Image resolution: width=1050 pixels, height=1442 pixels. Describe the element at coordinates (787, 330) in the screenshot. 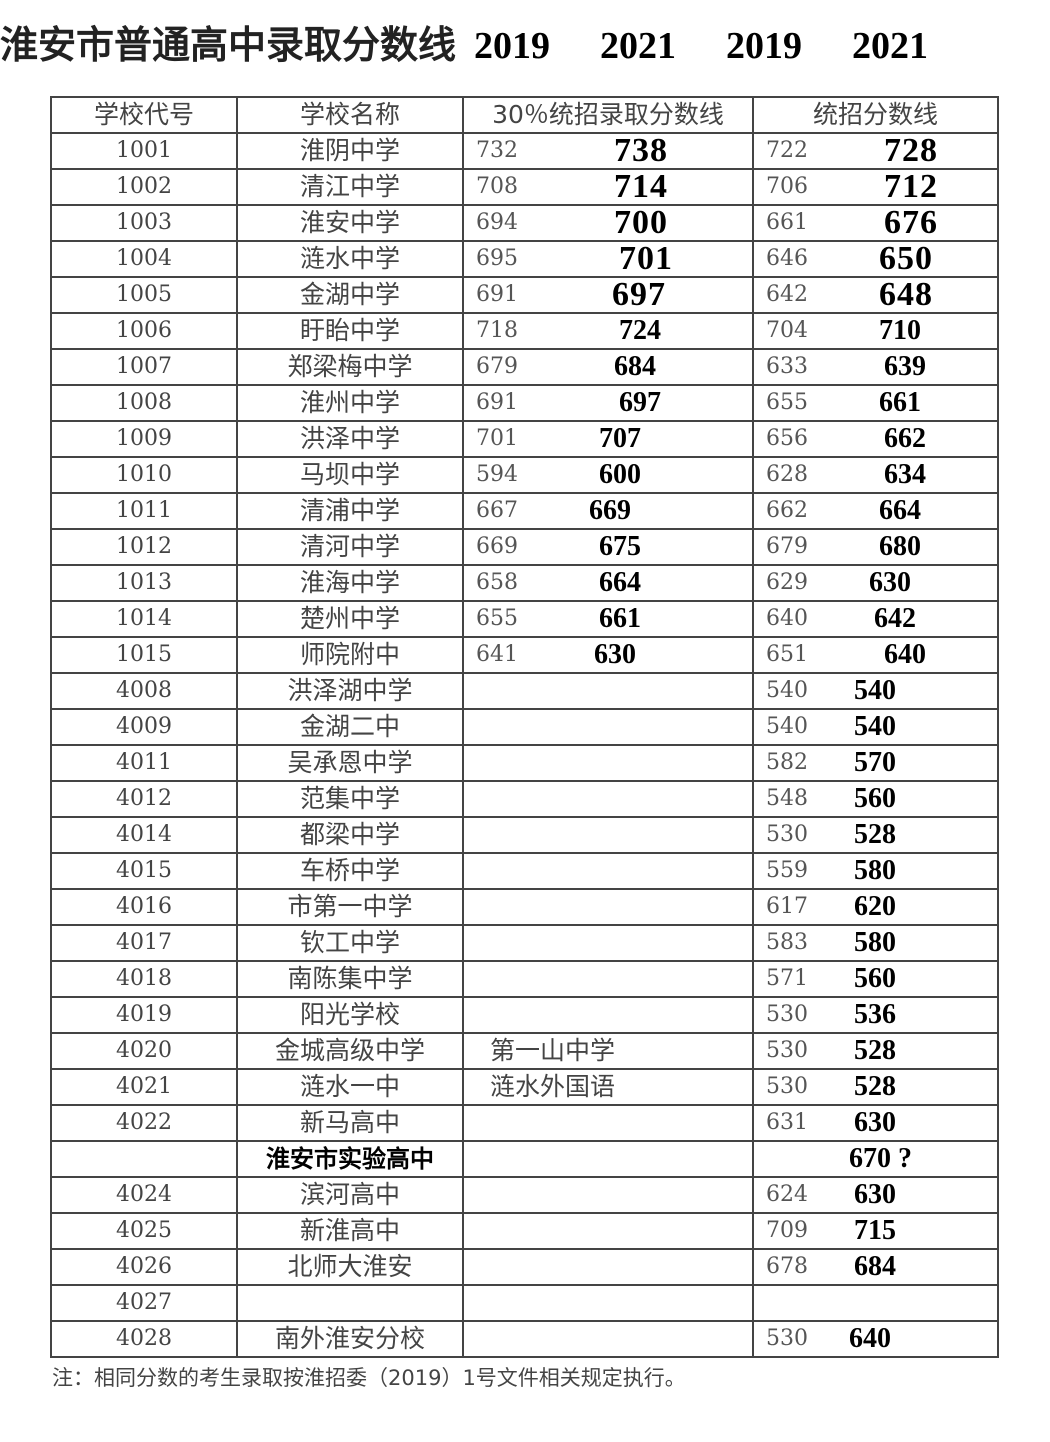

I see `score-2019: 704` at that location.